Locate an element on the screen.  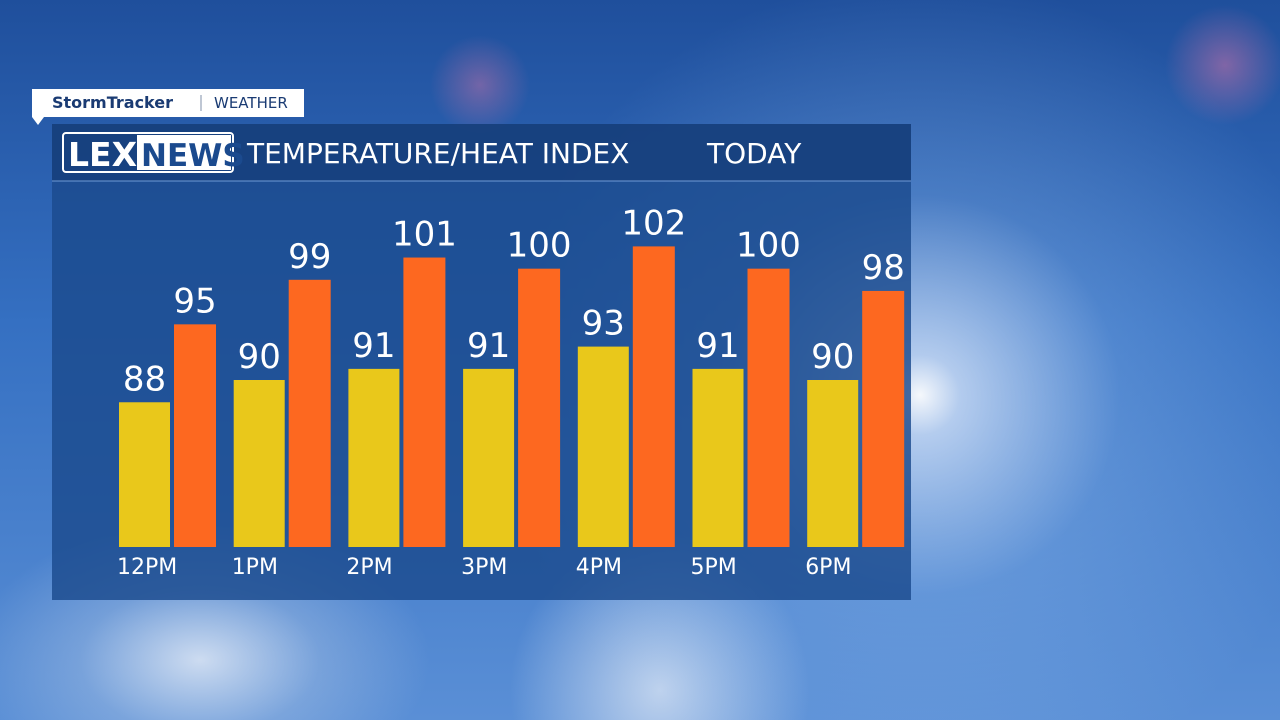
logo-lex: LEX is located at coordinates (102, 154).